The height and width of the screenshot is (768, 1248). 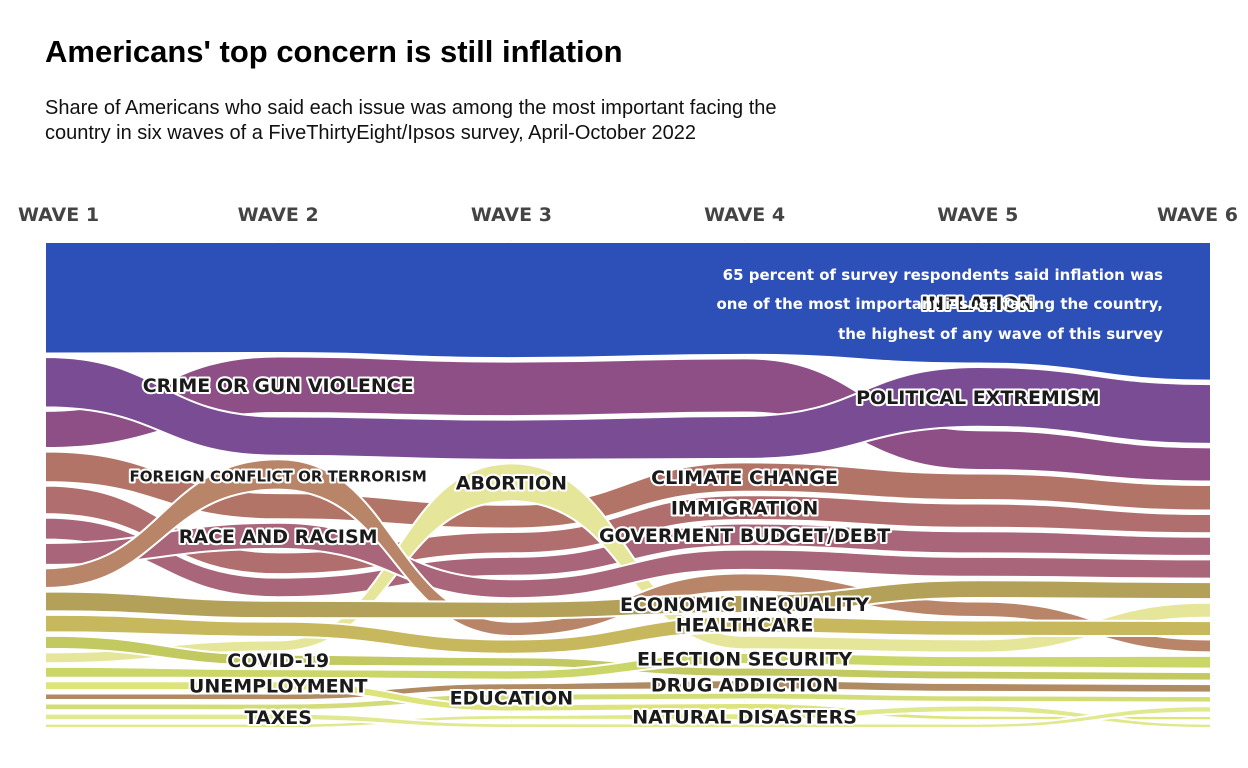 I want to click on series-label: EDUCATION, so click(x=511, y=698).